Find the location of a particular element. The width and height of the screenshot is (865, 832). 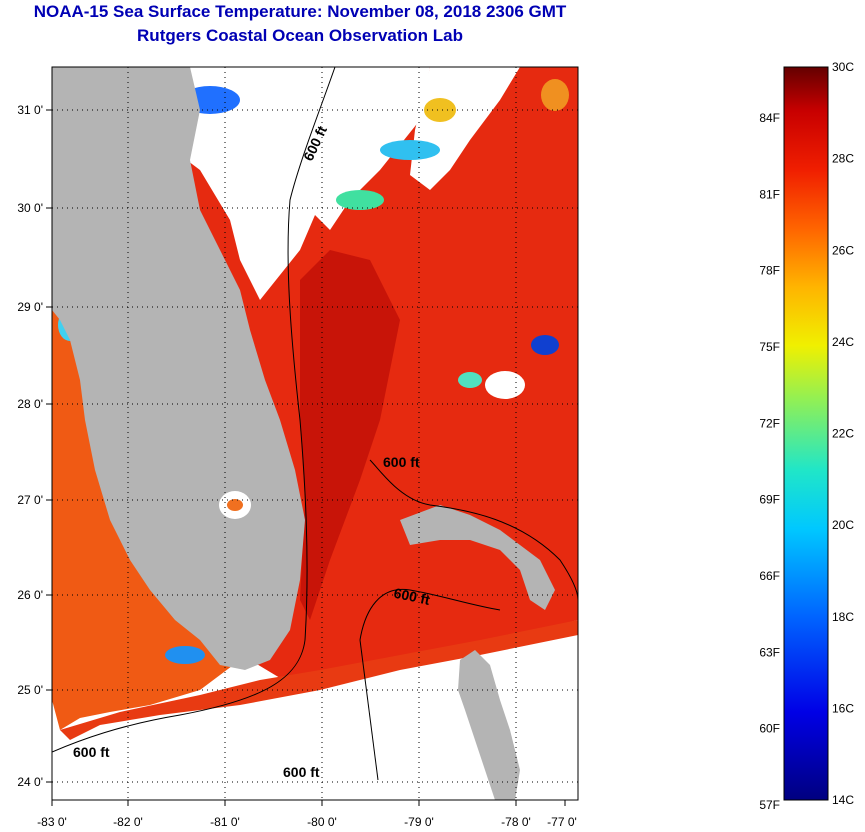

lon-tick-label: -82 0' is located at coordinates (128, 822).